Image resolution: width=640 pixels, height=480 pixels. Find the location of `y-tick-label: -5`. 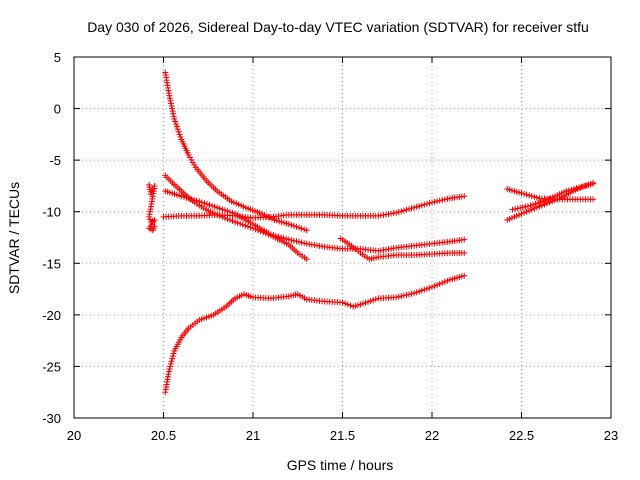

y-tick-label: -5 is located at coordinates (55, 160).